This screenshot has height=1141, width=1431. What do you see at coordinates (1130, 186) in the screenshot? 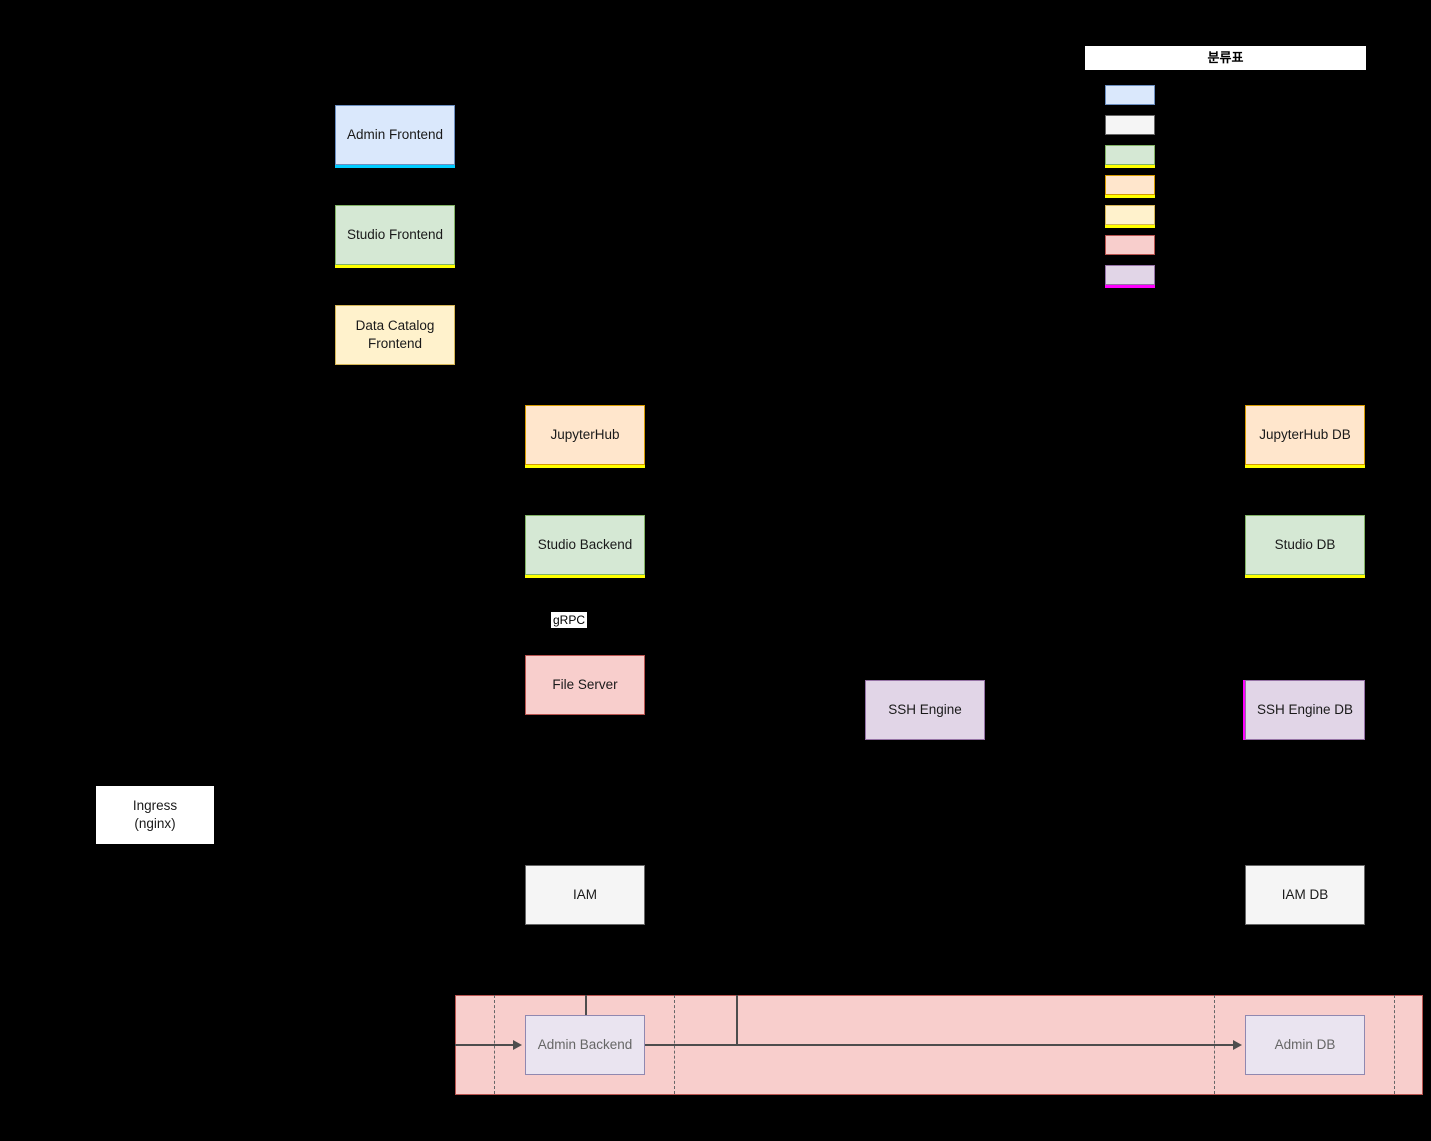
I see `legend-swatch-orange` at bounding box center [1130, 186].